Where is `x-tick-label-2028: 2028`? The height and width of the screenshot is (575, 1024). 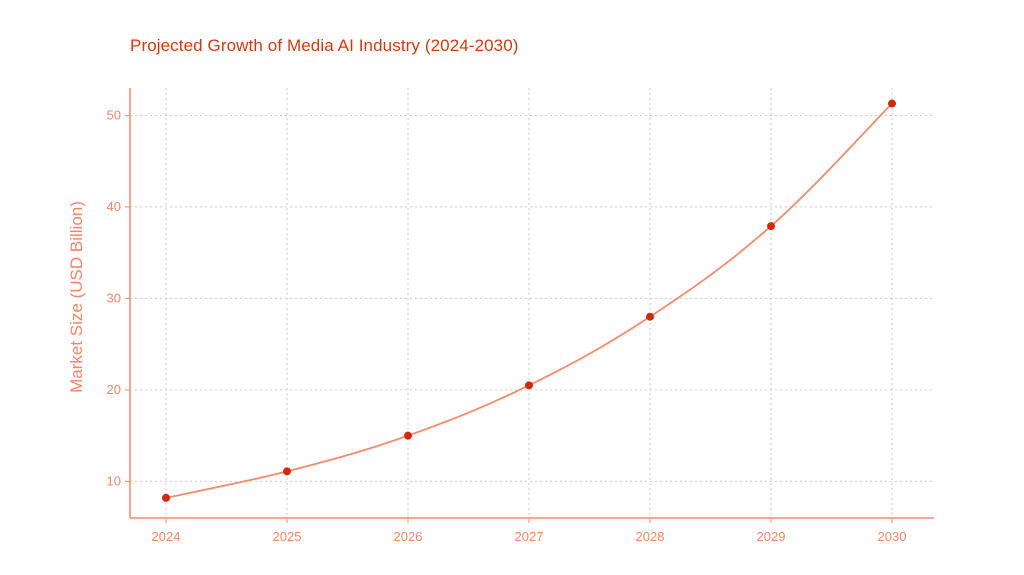 x-tick-label-2028: 2028 is located at coordinates (650, 536).